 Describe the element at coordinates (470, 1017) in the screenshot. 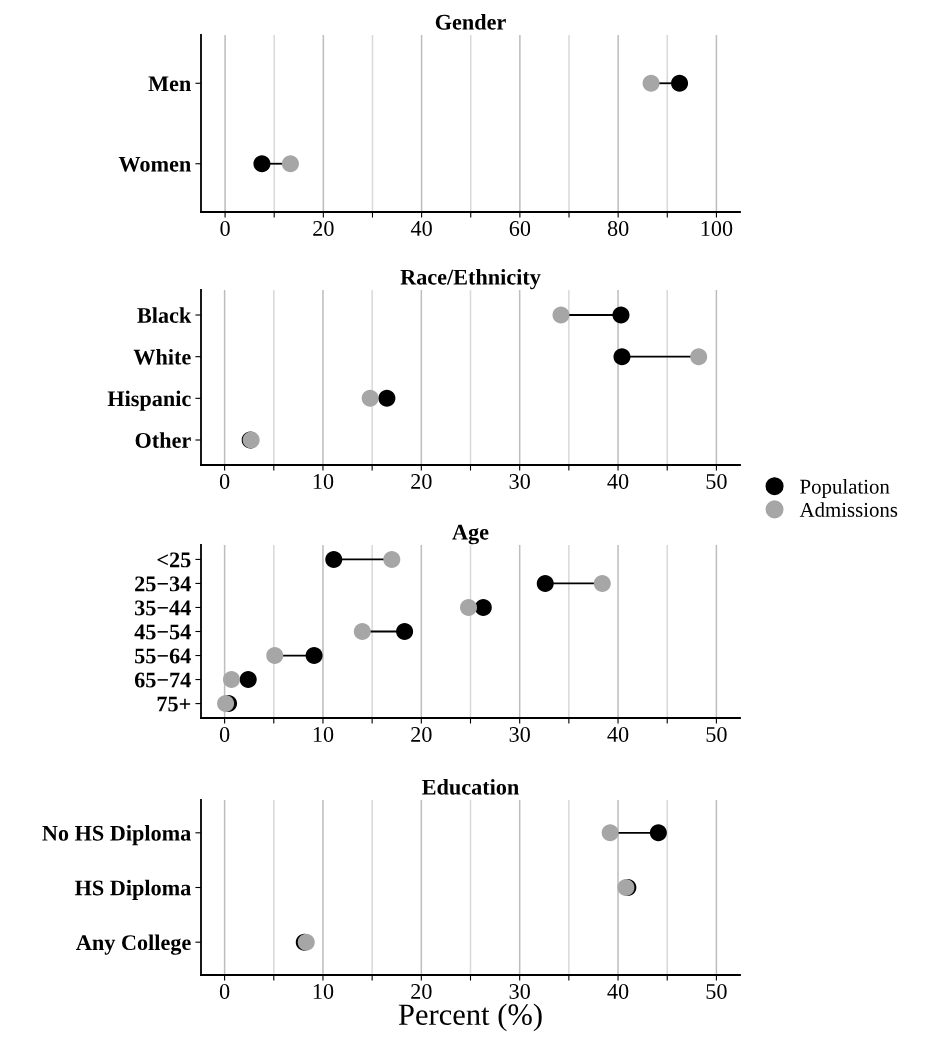

I see `x-axis-title: Percent (%)` at that location.